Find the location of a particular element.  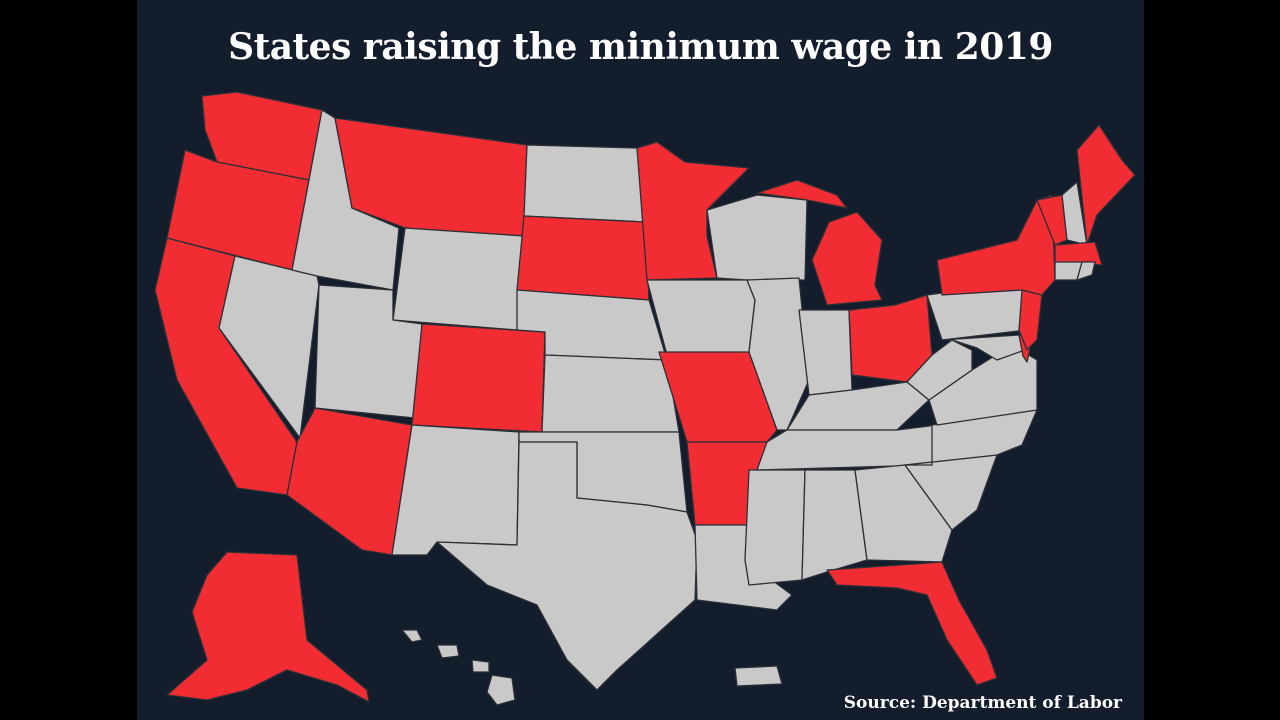

state-NM is located at coordinates (455, 490).